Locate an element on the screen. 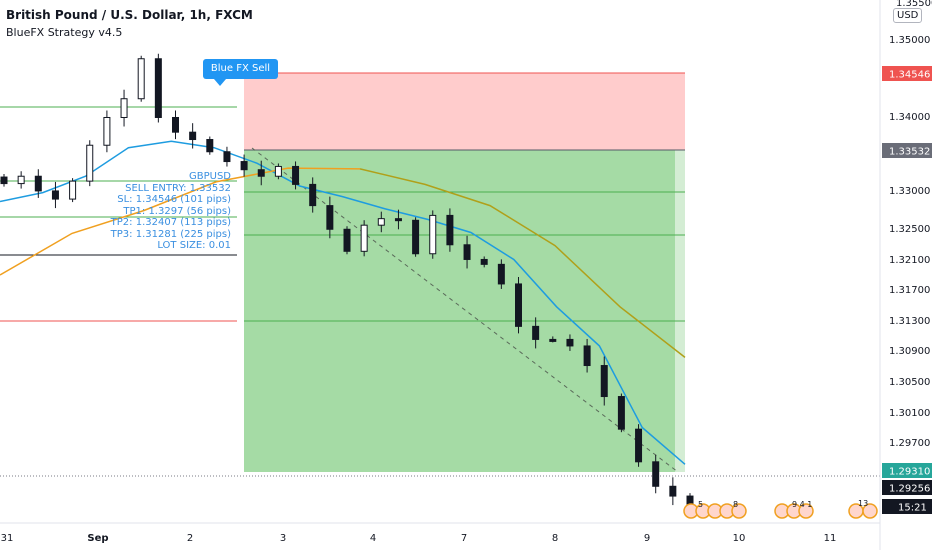  event-group-2: 8 is located at coordinates (733, 509).